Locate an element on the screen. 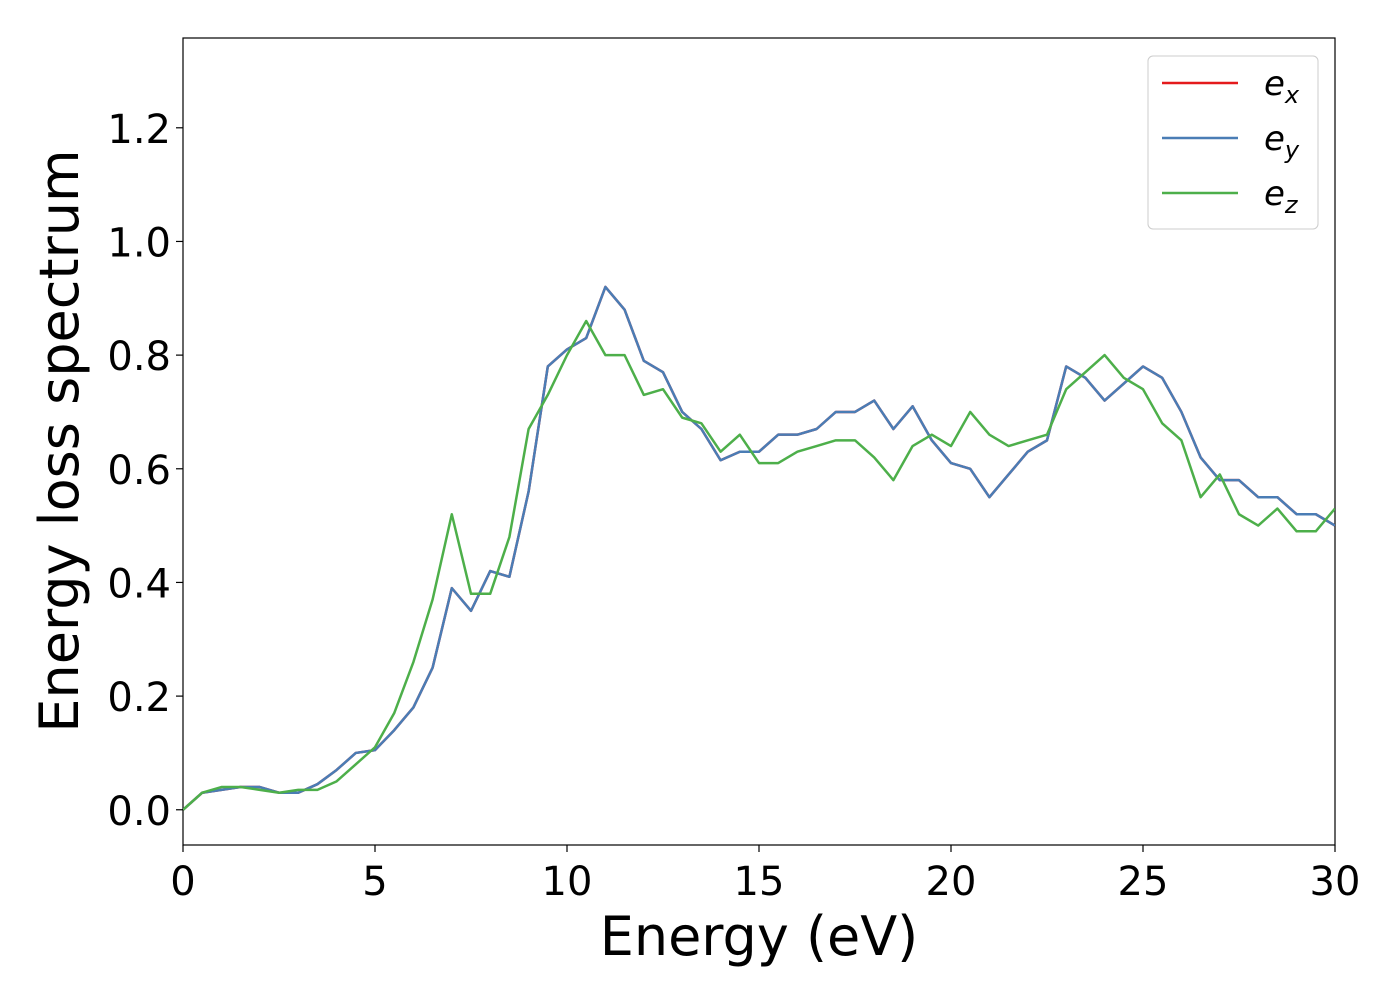  x-tick-label: 0 is located at coordinates (182, 882).